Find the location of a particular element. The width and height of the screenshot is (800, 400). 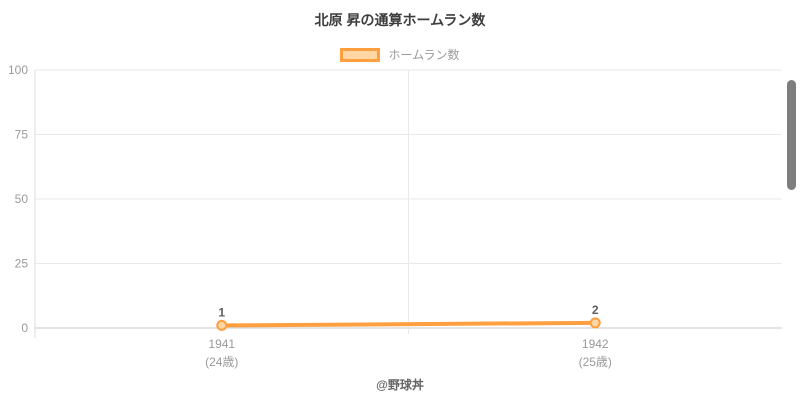

legend-item: ホームラン数 is located at coordinates (400, 54).